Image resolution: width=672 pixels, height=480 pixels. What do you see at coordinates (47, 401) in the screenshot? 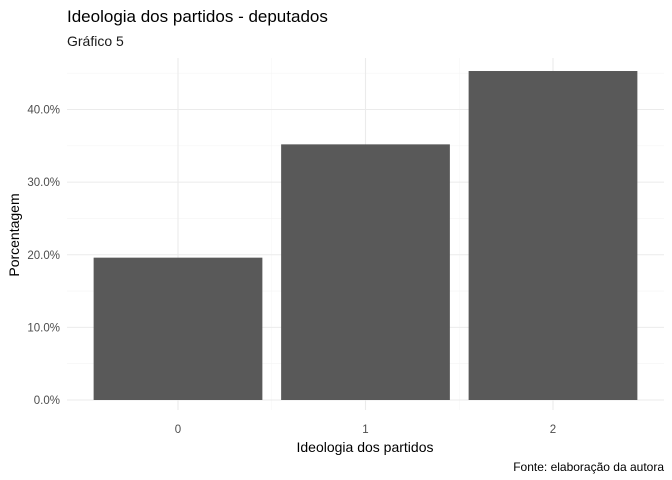
I see `y-tick-label: 0.0%` at bounding box center [47, 401].